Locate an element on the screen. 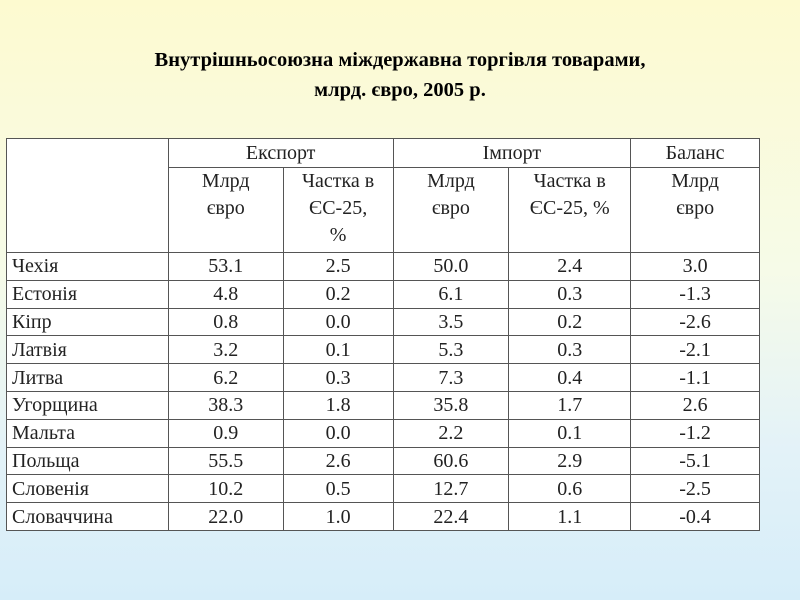 This screenshot has width=800, height=600. subheader-export-share: Частка в ЄС-25, % is located at coordinates (338, 210).